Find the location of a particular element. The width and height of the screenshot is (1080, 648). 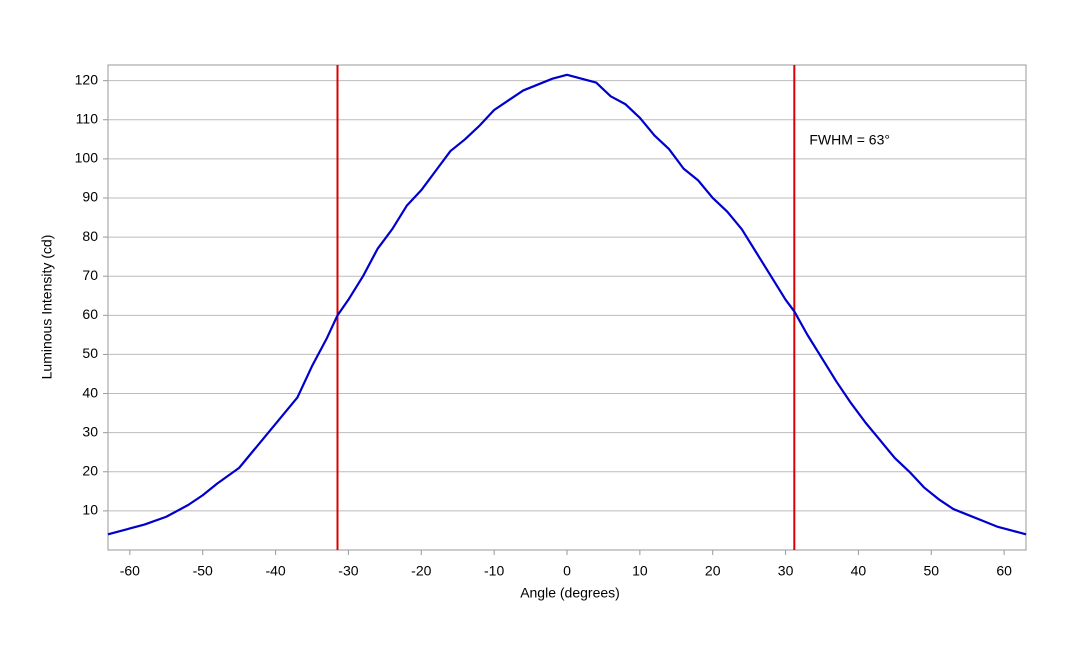

x-tick-label: 10 is located at coordinates (640, 571).